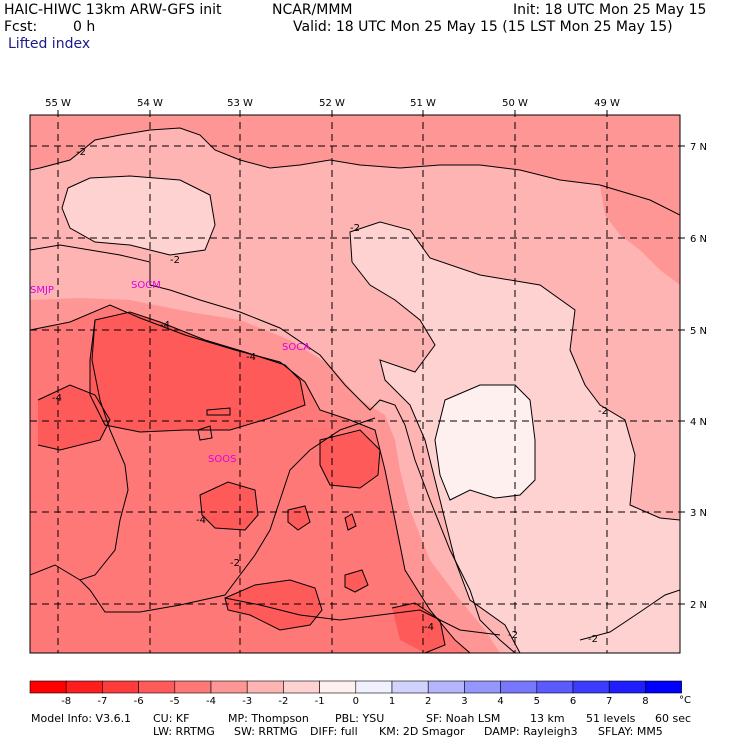 The image size is (740, 740). I want to click on footer-damp: DAMP: Rayleigh3, so click(531, 731).